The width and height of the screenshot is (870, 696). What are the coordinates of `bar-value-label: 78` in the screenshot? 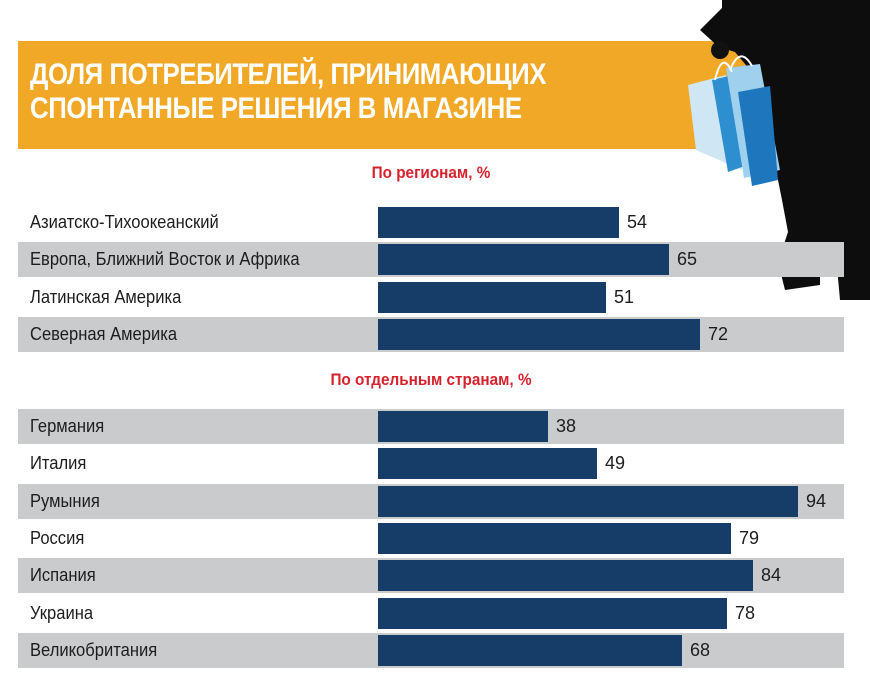 It's located at (745, 613).